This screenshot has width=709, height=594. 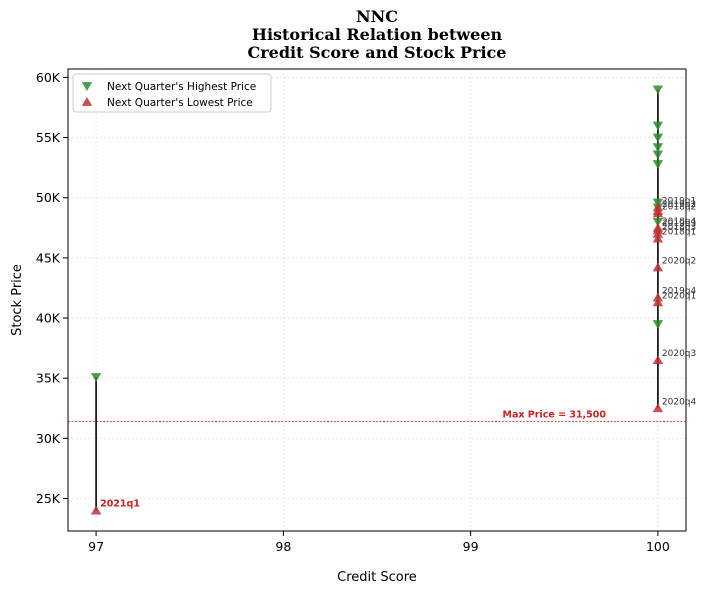 I want to click on y-tick-label: 55K, so click(x=48, y=137).